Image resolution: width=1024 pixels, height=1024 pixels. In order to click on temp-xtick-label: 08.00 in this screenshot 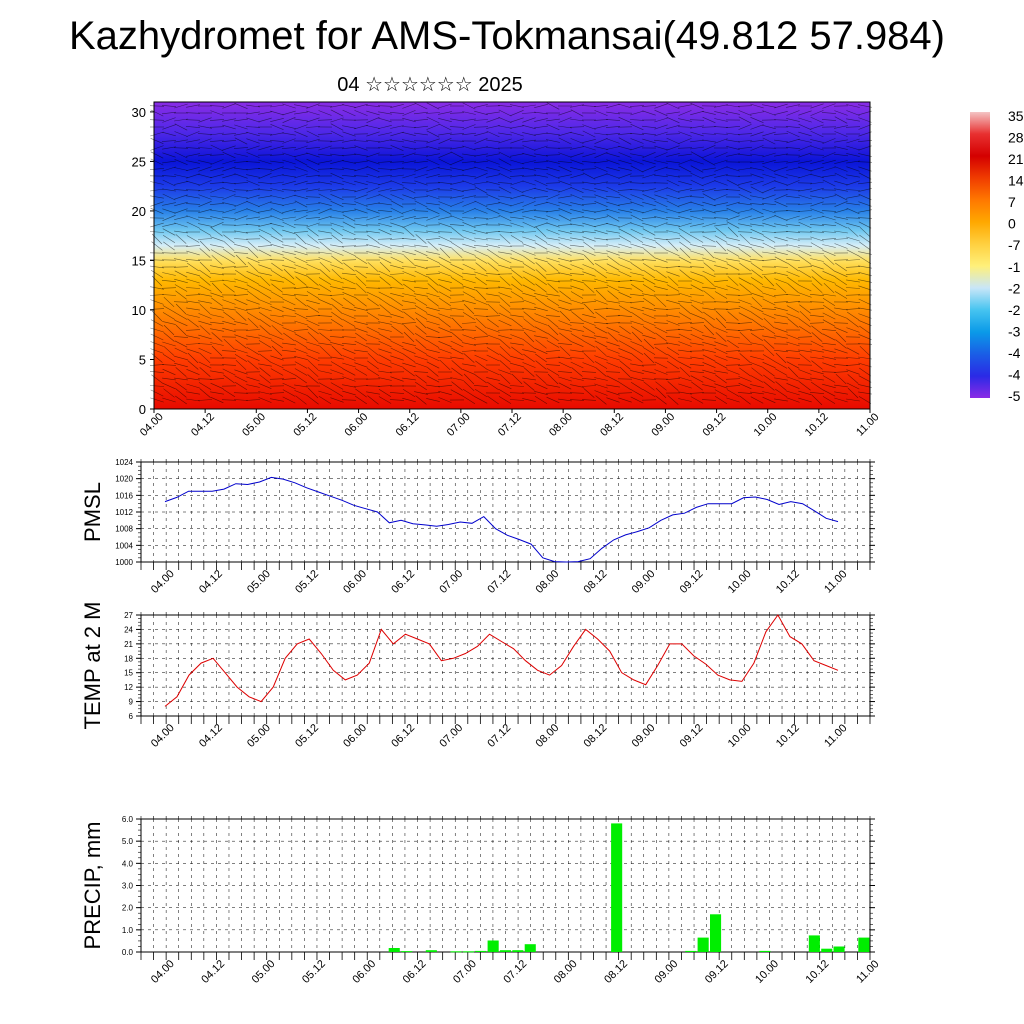, I will do `click(547, 736)`.